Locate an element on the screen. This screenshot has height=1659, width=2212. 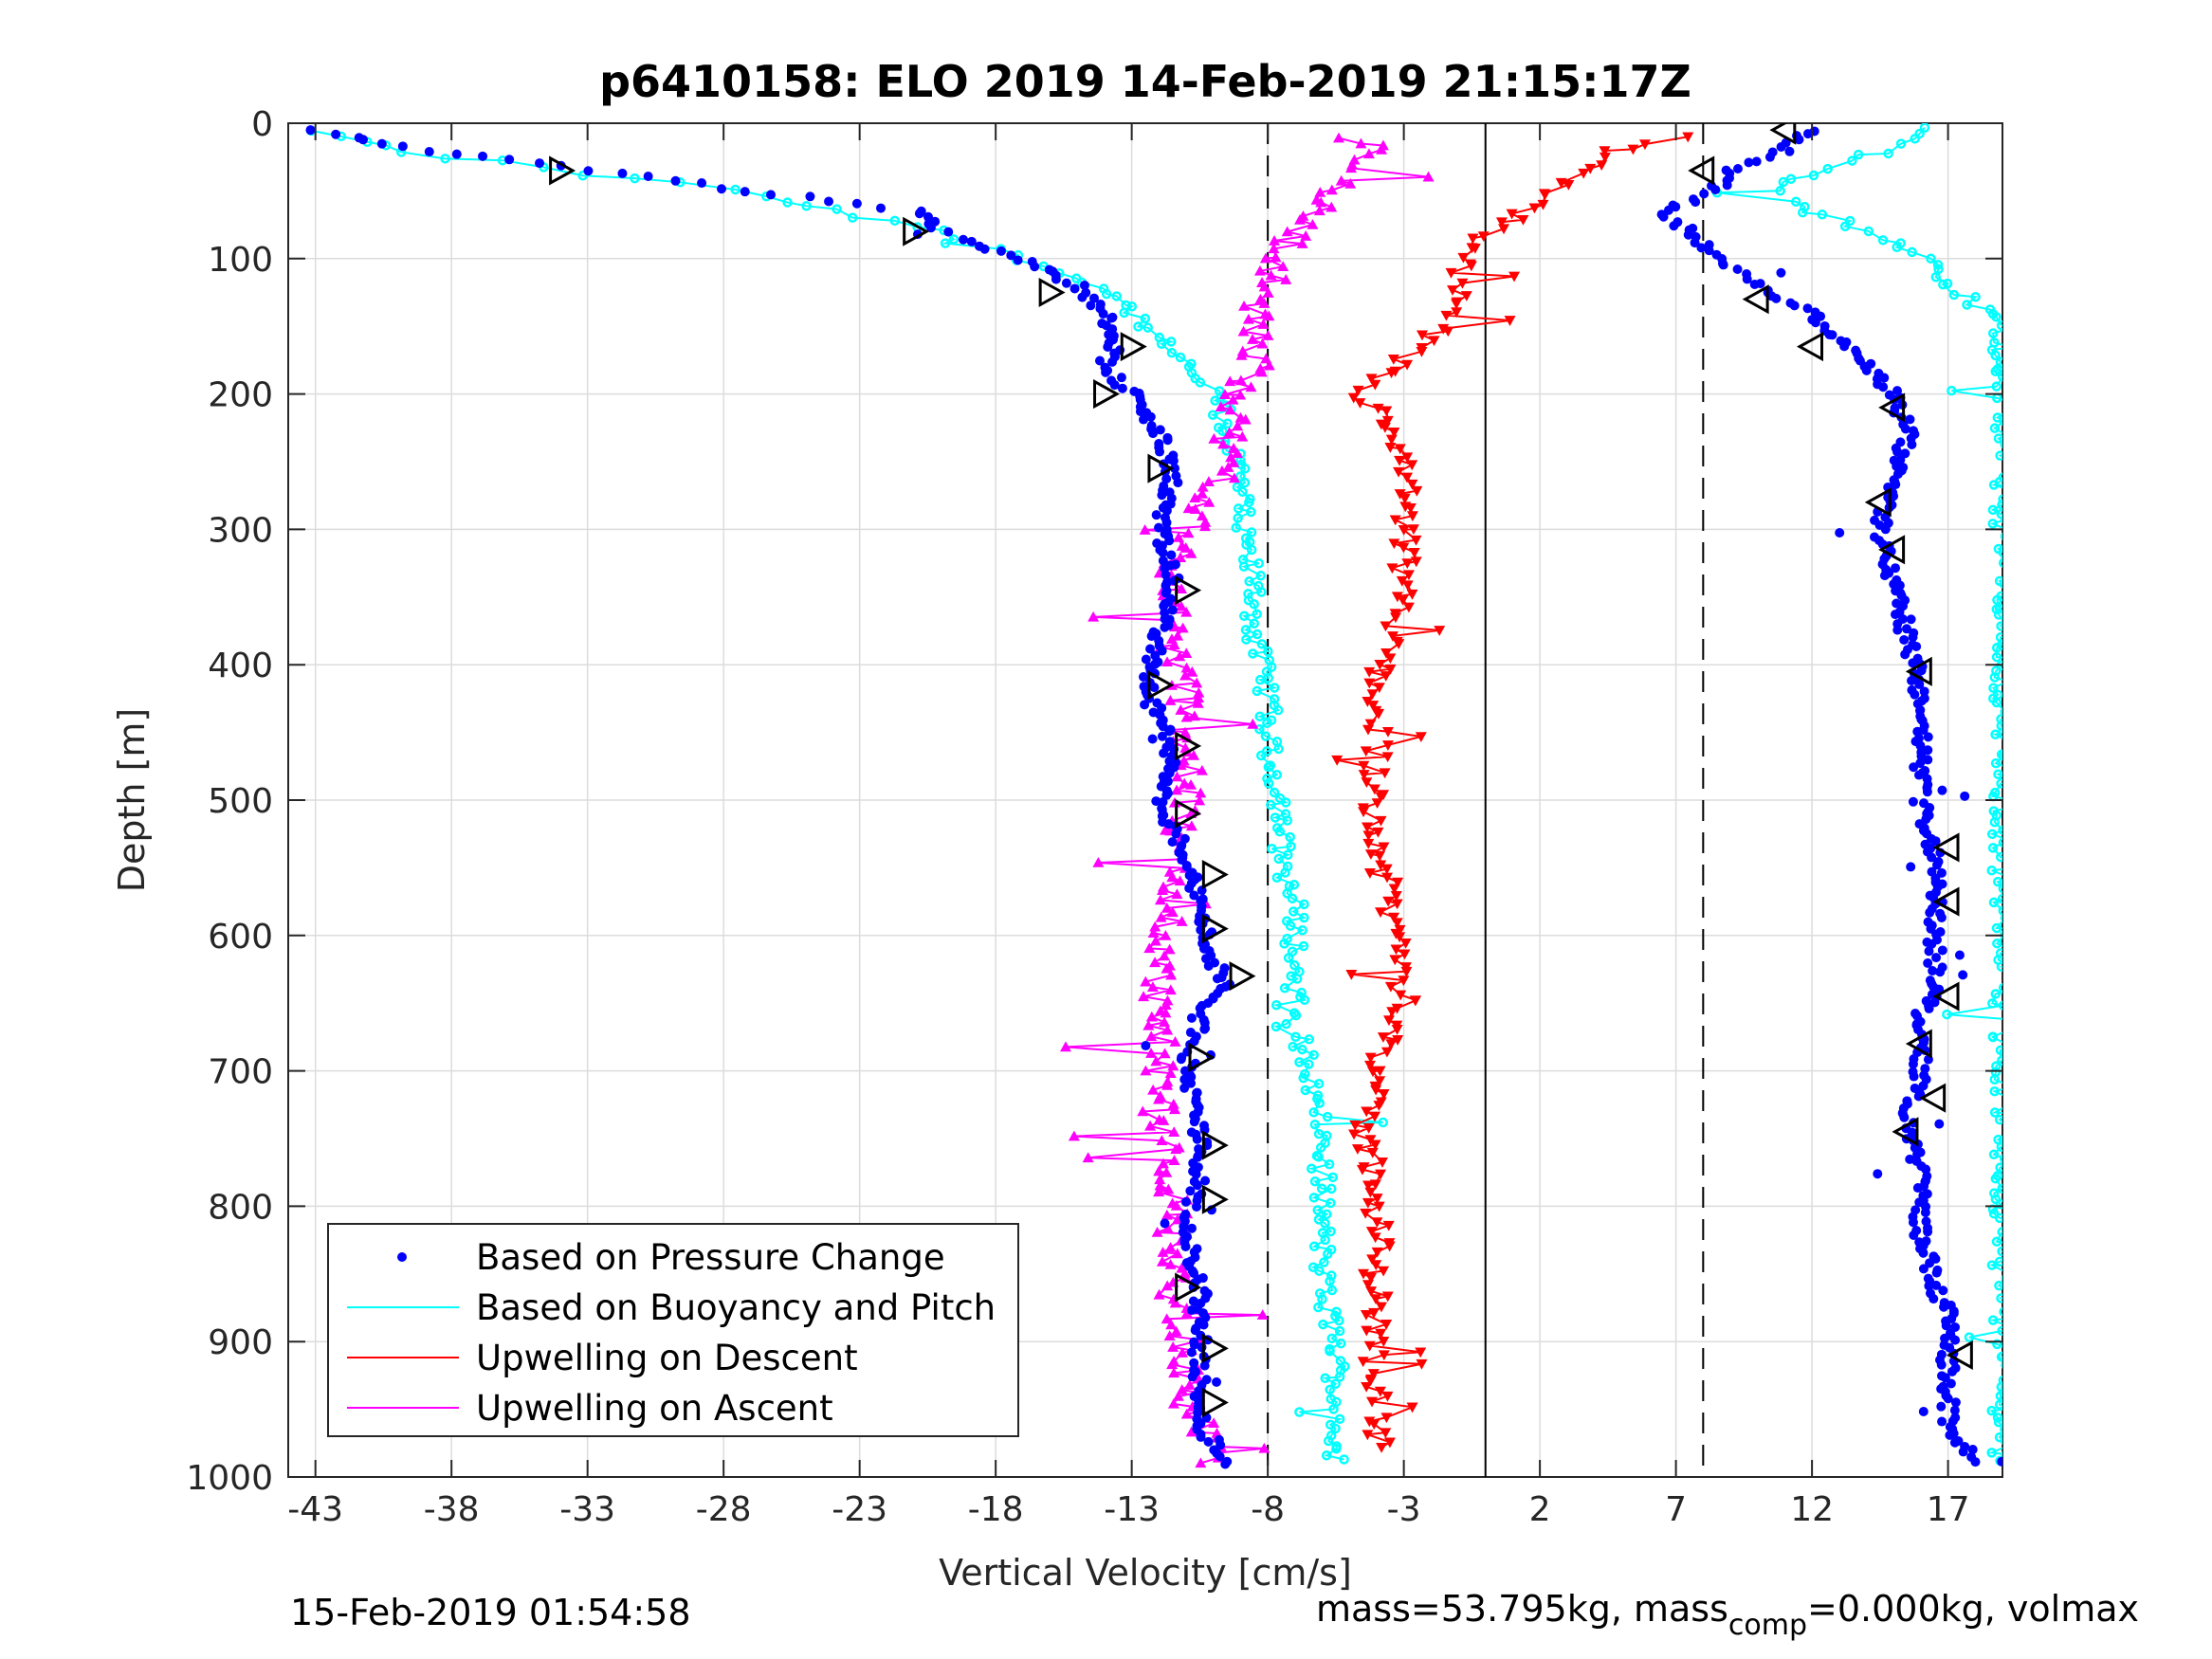
series-upwelling-descent is located at coordinates (1512, 792).